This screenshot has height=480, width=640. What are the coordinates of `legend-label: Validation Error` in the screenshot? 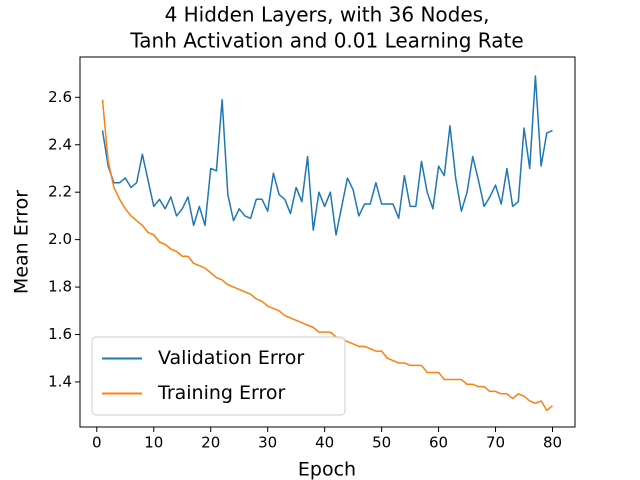 It's located at (231, 358).